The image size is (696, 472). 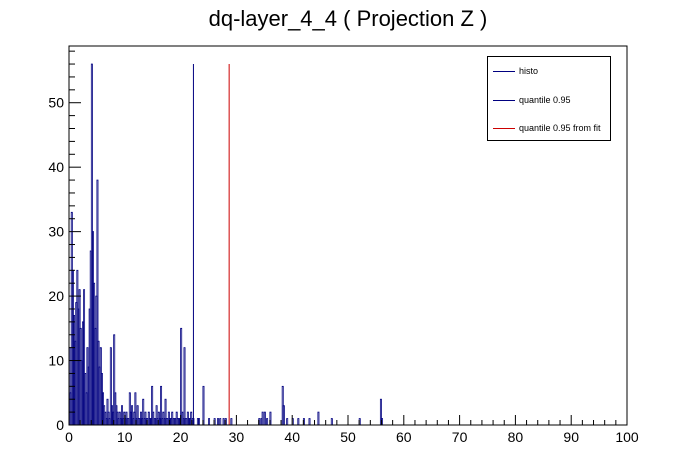 What do you see at coordinates (56, 232) in the screenshot?
I see `y-tick-label-30: 30` at bounding box center [56, 232].